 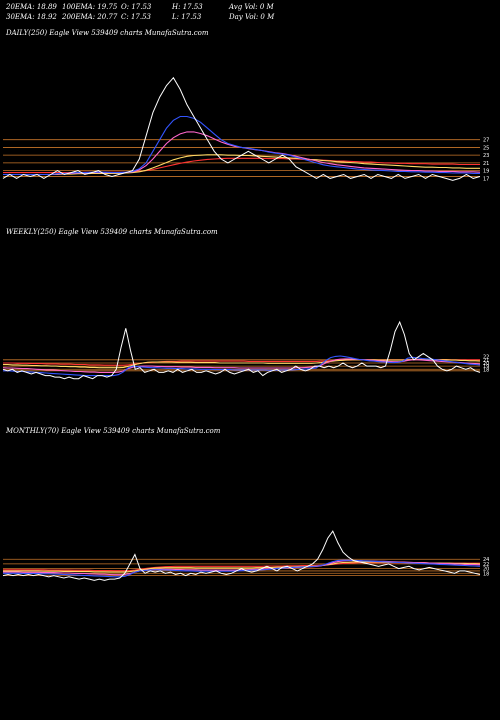 I want to click on stat-ema100: 100EMA: 19.75, so click(x=90, y=7).